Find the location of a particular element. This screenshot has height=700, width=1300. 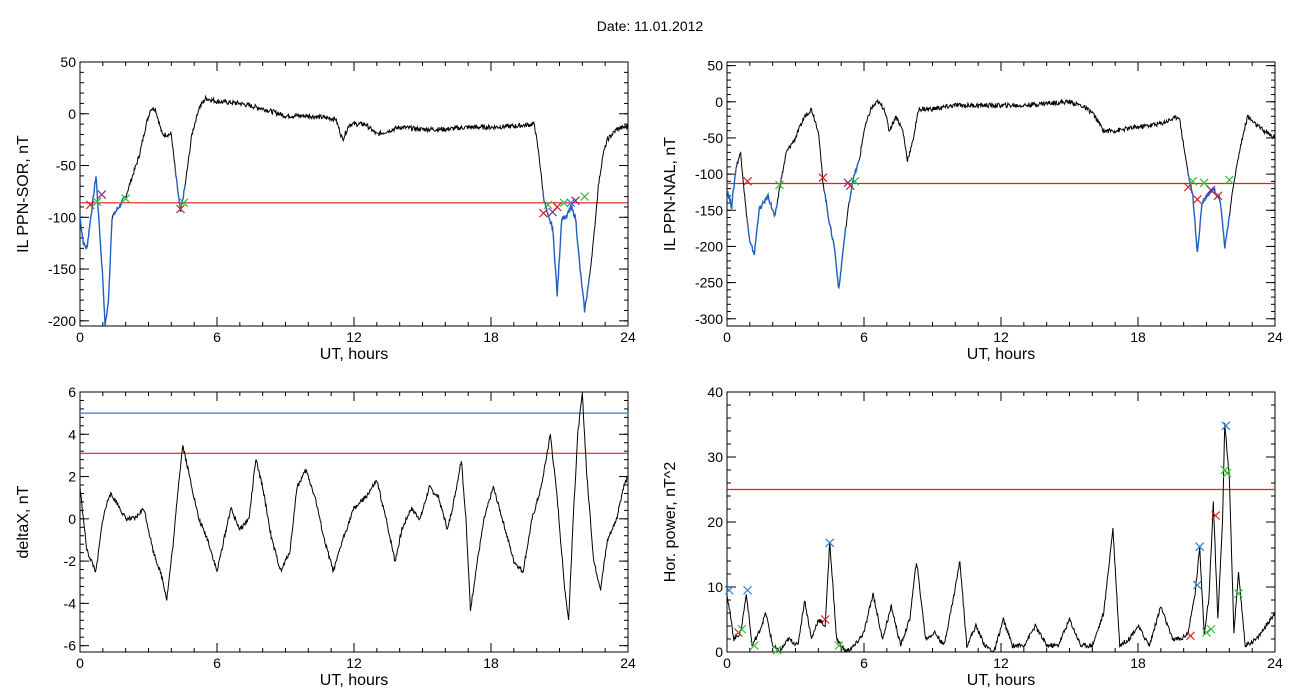

y-axis-label: IL PPN-NAL, nT is located at coordinates (670, 194).